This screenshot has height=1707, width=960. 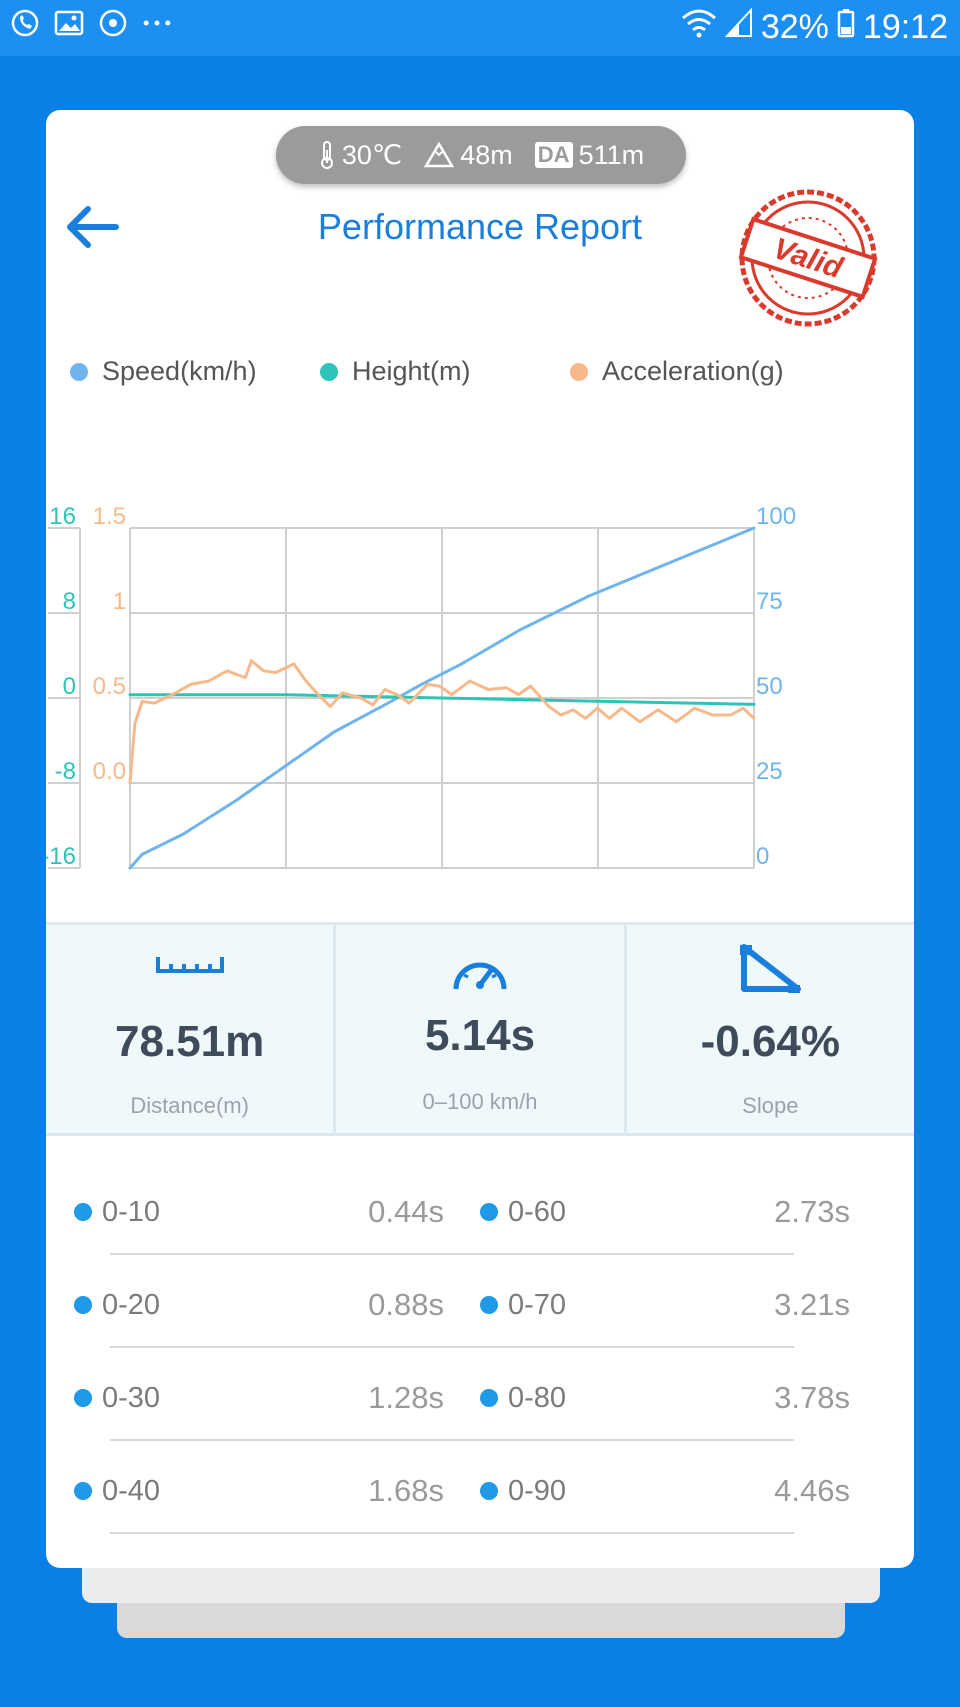 I want to click on slope-label: Slope, so click(x=770, y=1105).